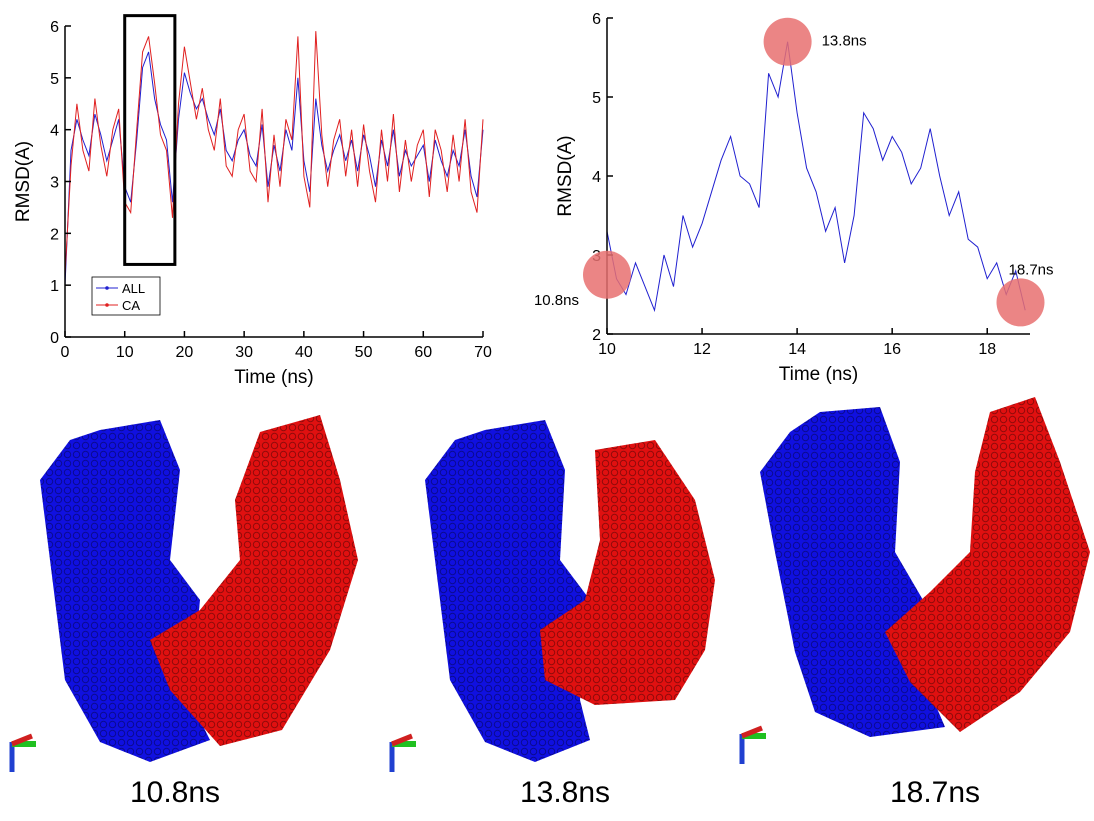  I want to click on x-tick-label: 16, so click(892, 349).